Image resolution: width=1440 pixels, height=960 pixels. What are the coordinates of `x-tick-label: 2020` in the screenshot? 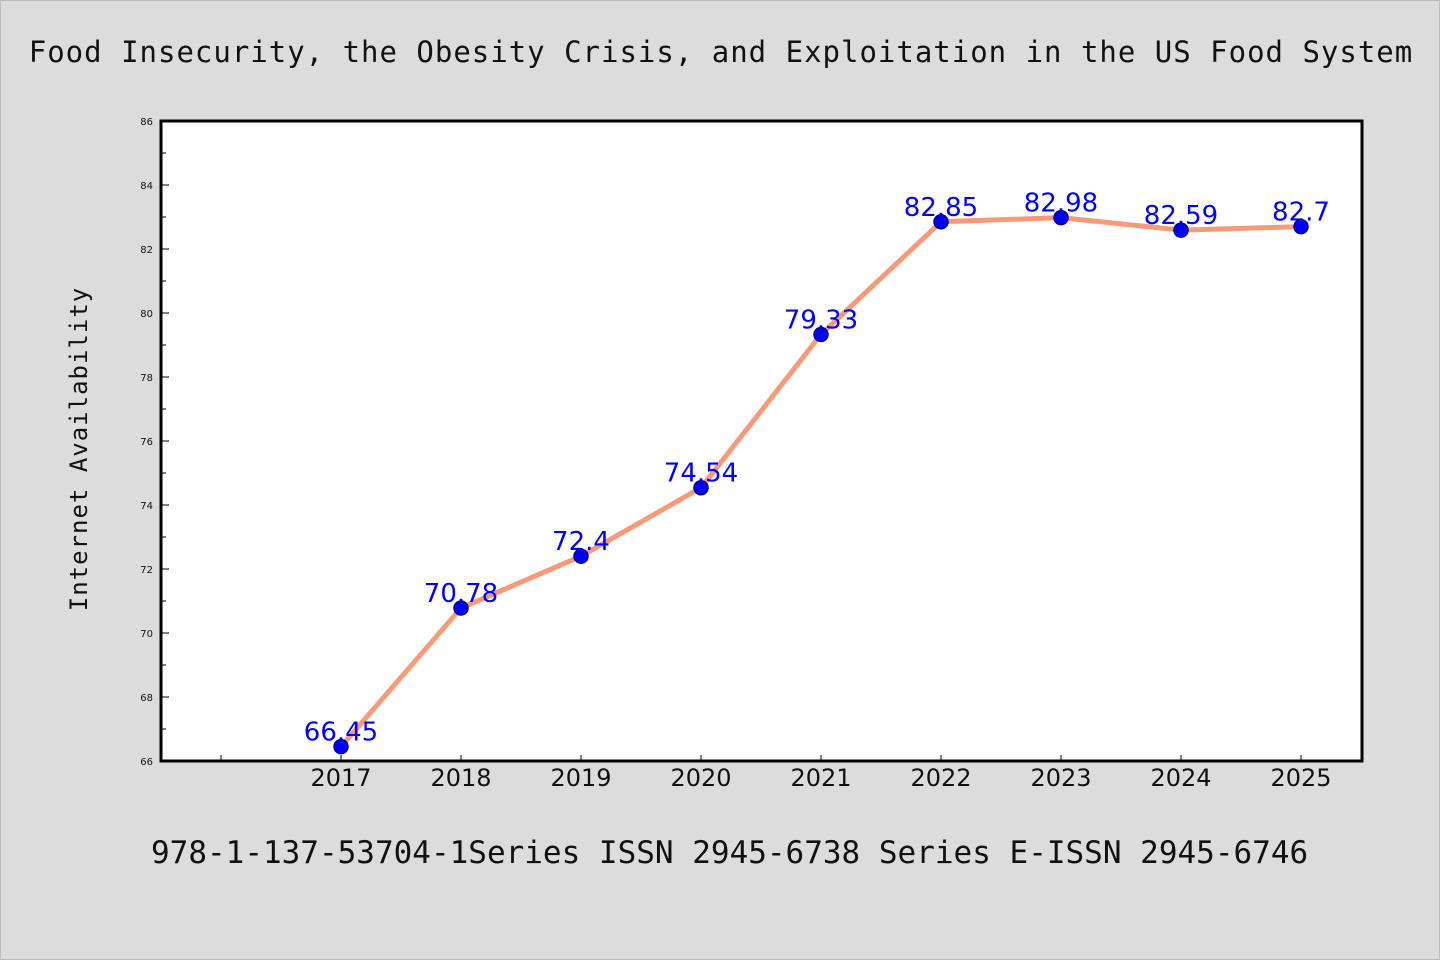 It's located at (700, 778).